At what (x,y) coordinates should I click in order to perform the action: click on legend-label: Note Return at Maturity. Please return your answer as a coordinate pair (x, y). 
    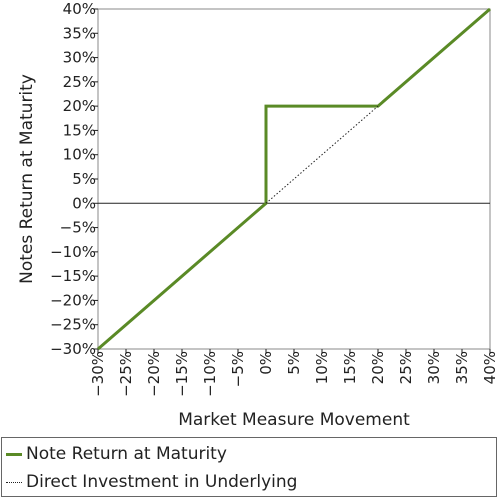
    Looking at the image, I should click on (126, 454).